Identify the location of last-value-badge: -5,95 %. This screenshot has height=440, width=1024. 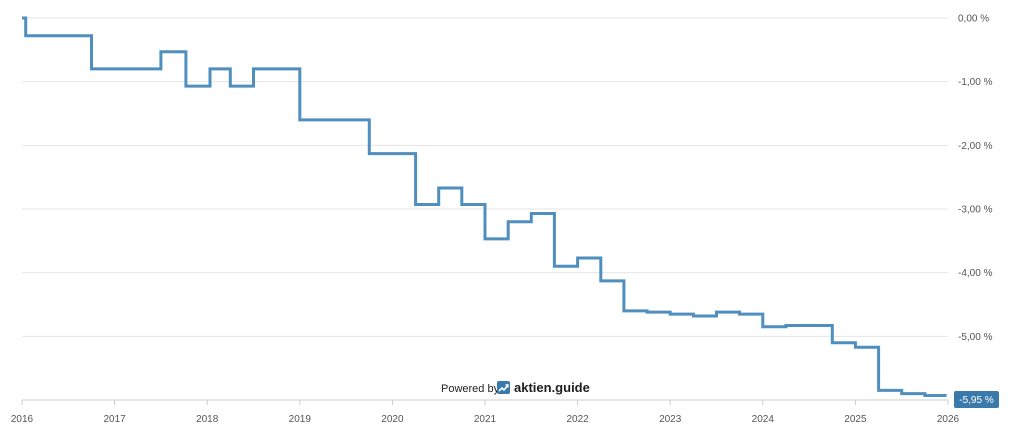
(976, 399).